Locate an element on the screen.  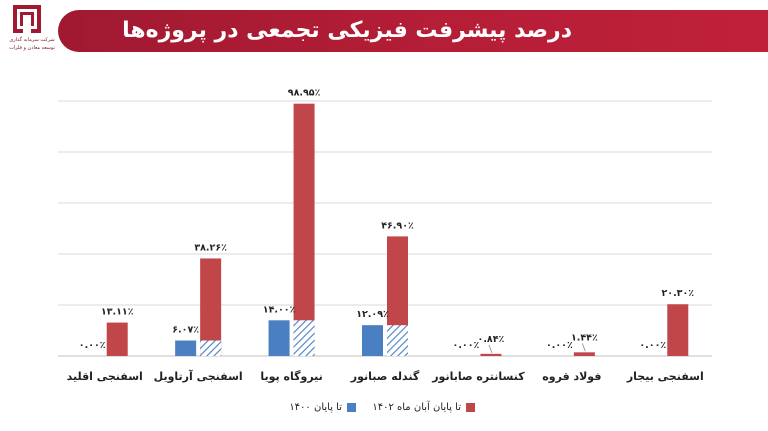
data-label-1402: ۱.۴۴٪ is located at coordinates (584, 337).